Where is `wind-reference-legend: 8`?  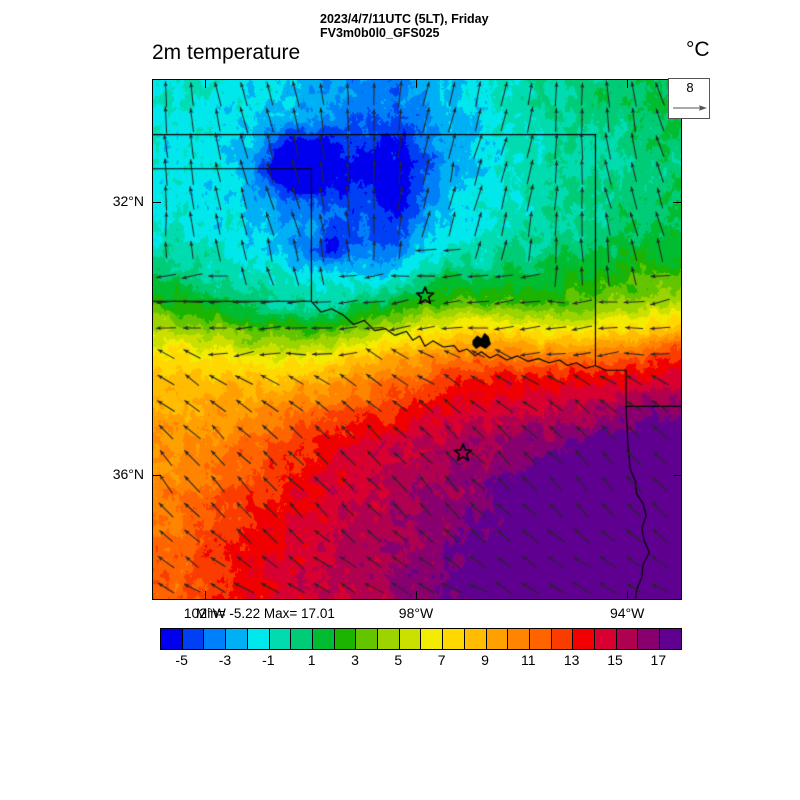 wind-reference-legend: 8 is located at coordinates (689, 98).